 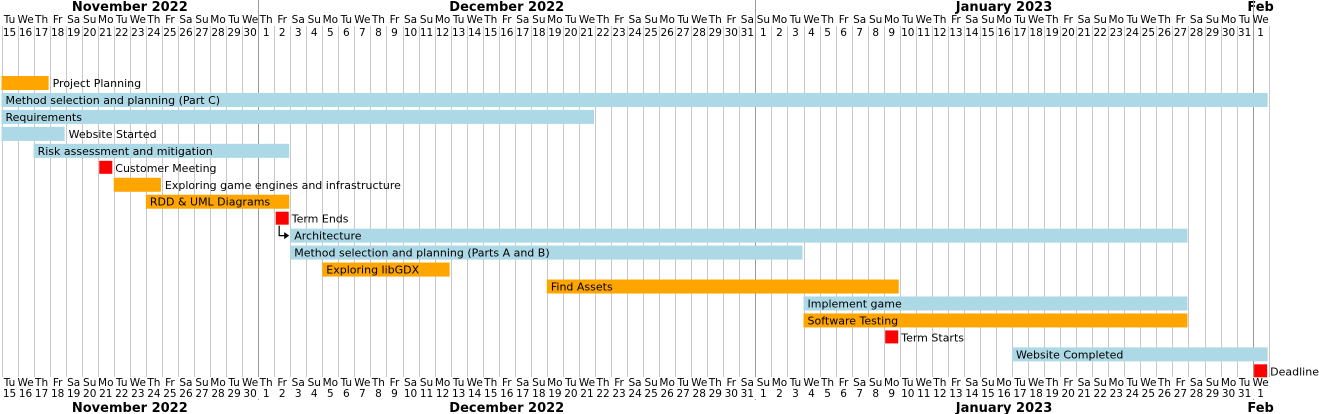 I want to click on day-number-label: 18, so click(x=538, y=33).